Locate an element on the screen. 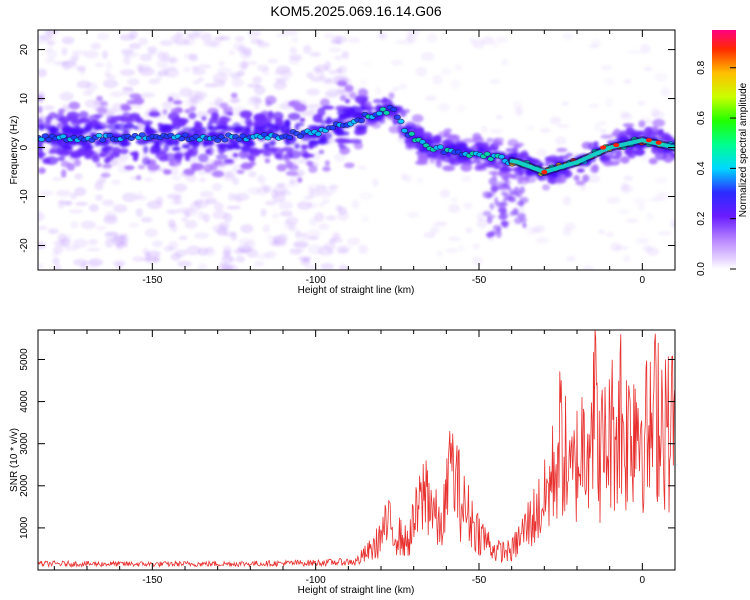  x-tick-label: 0 is located at coordinates (643, 580).